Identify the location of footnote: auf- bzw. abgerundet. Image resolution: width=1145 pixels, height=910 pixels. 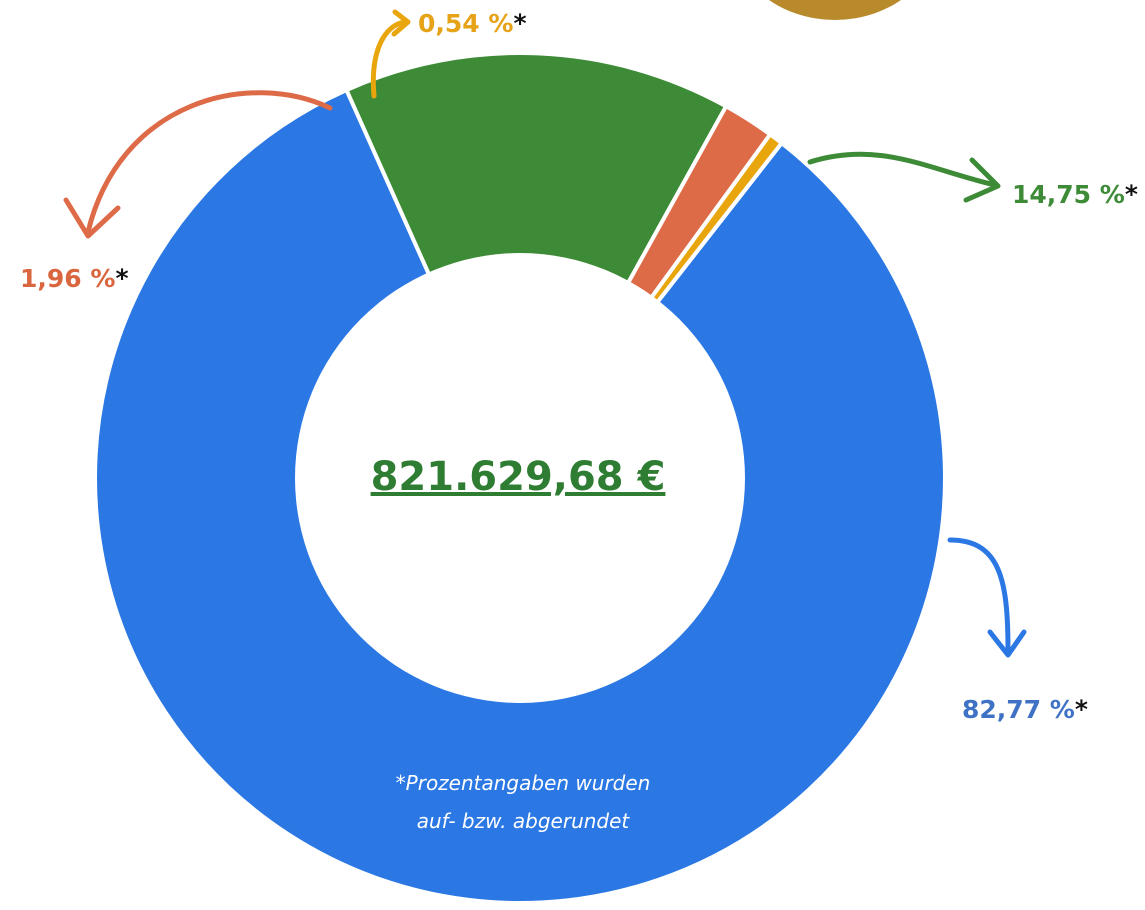
(524, 821).